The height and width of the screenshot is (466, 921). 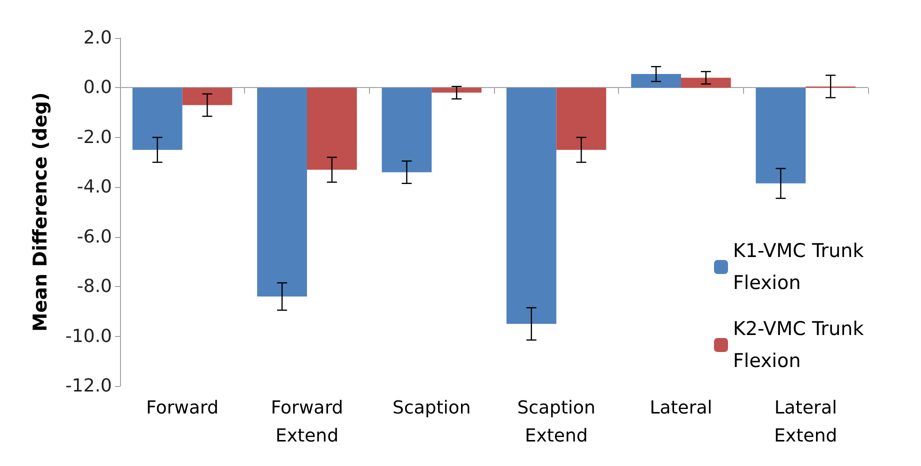 I want to click on legend-label: K2-VMC Trunk Flexion, so click(x=801, y=345).